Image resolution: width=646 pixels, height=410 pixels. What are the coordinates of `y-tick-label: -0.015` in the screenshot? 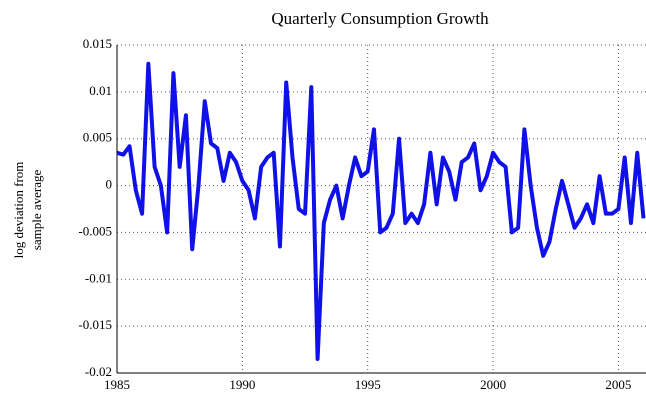 It's located at (95, 324).